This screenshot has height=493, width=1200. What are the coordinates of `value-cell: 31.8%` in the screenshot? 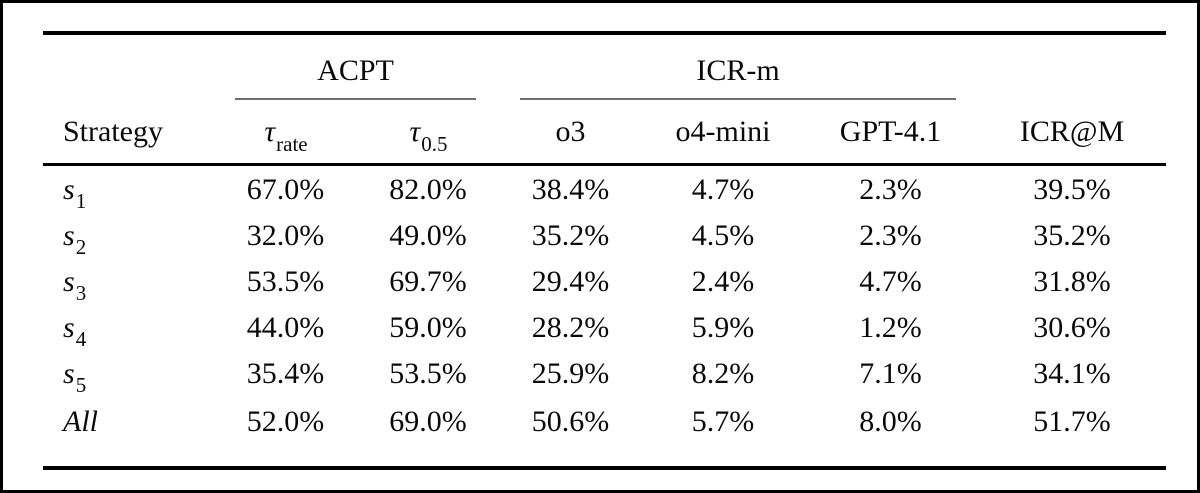 It's located at (1072, 281).